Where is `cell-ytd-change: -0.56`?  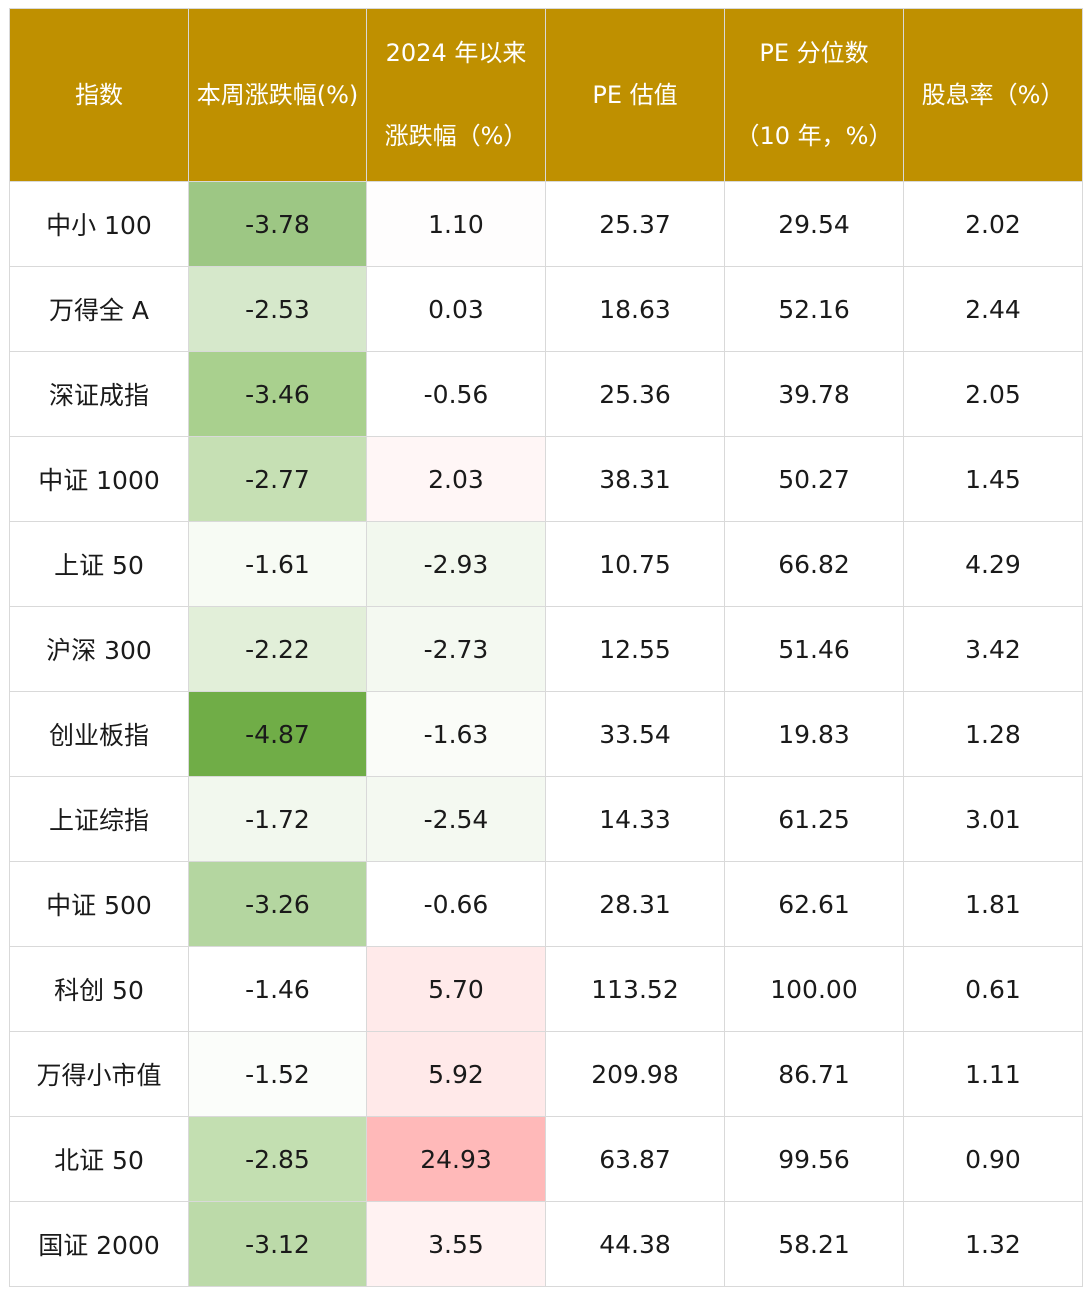 cell-ytd-change: -0.56 is located at coordinates (456, 394).